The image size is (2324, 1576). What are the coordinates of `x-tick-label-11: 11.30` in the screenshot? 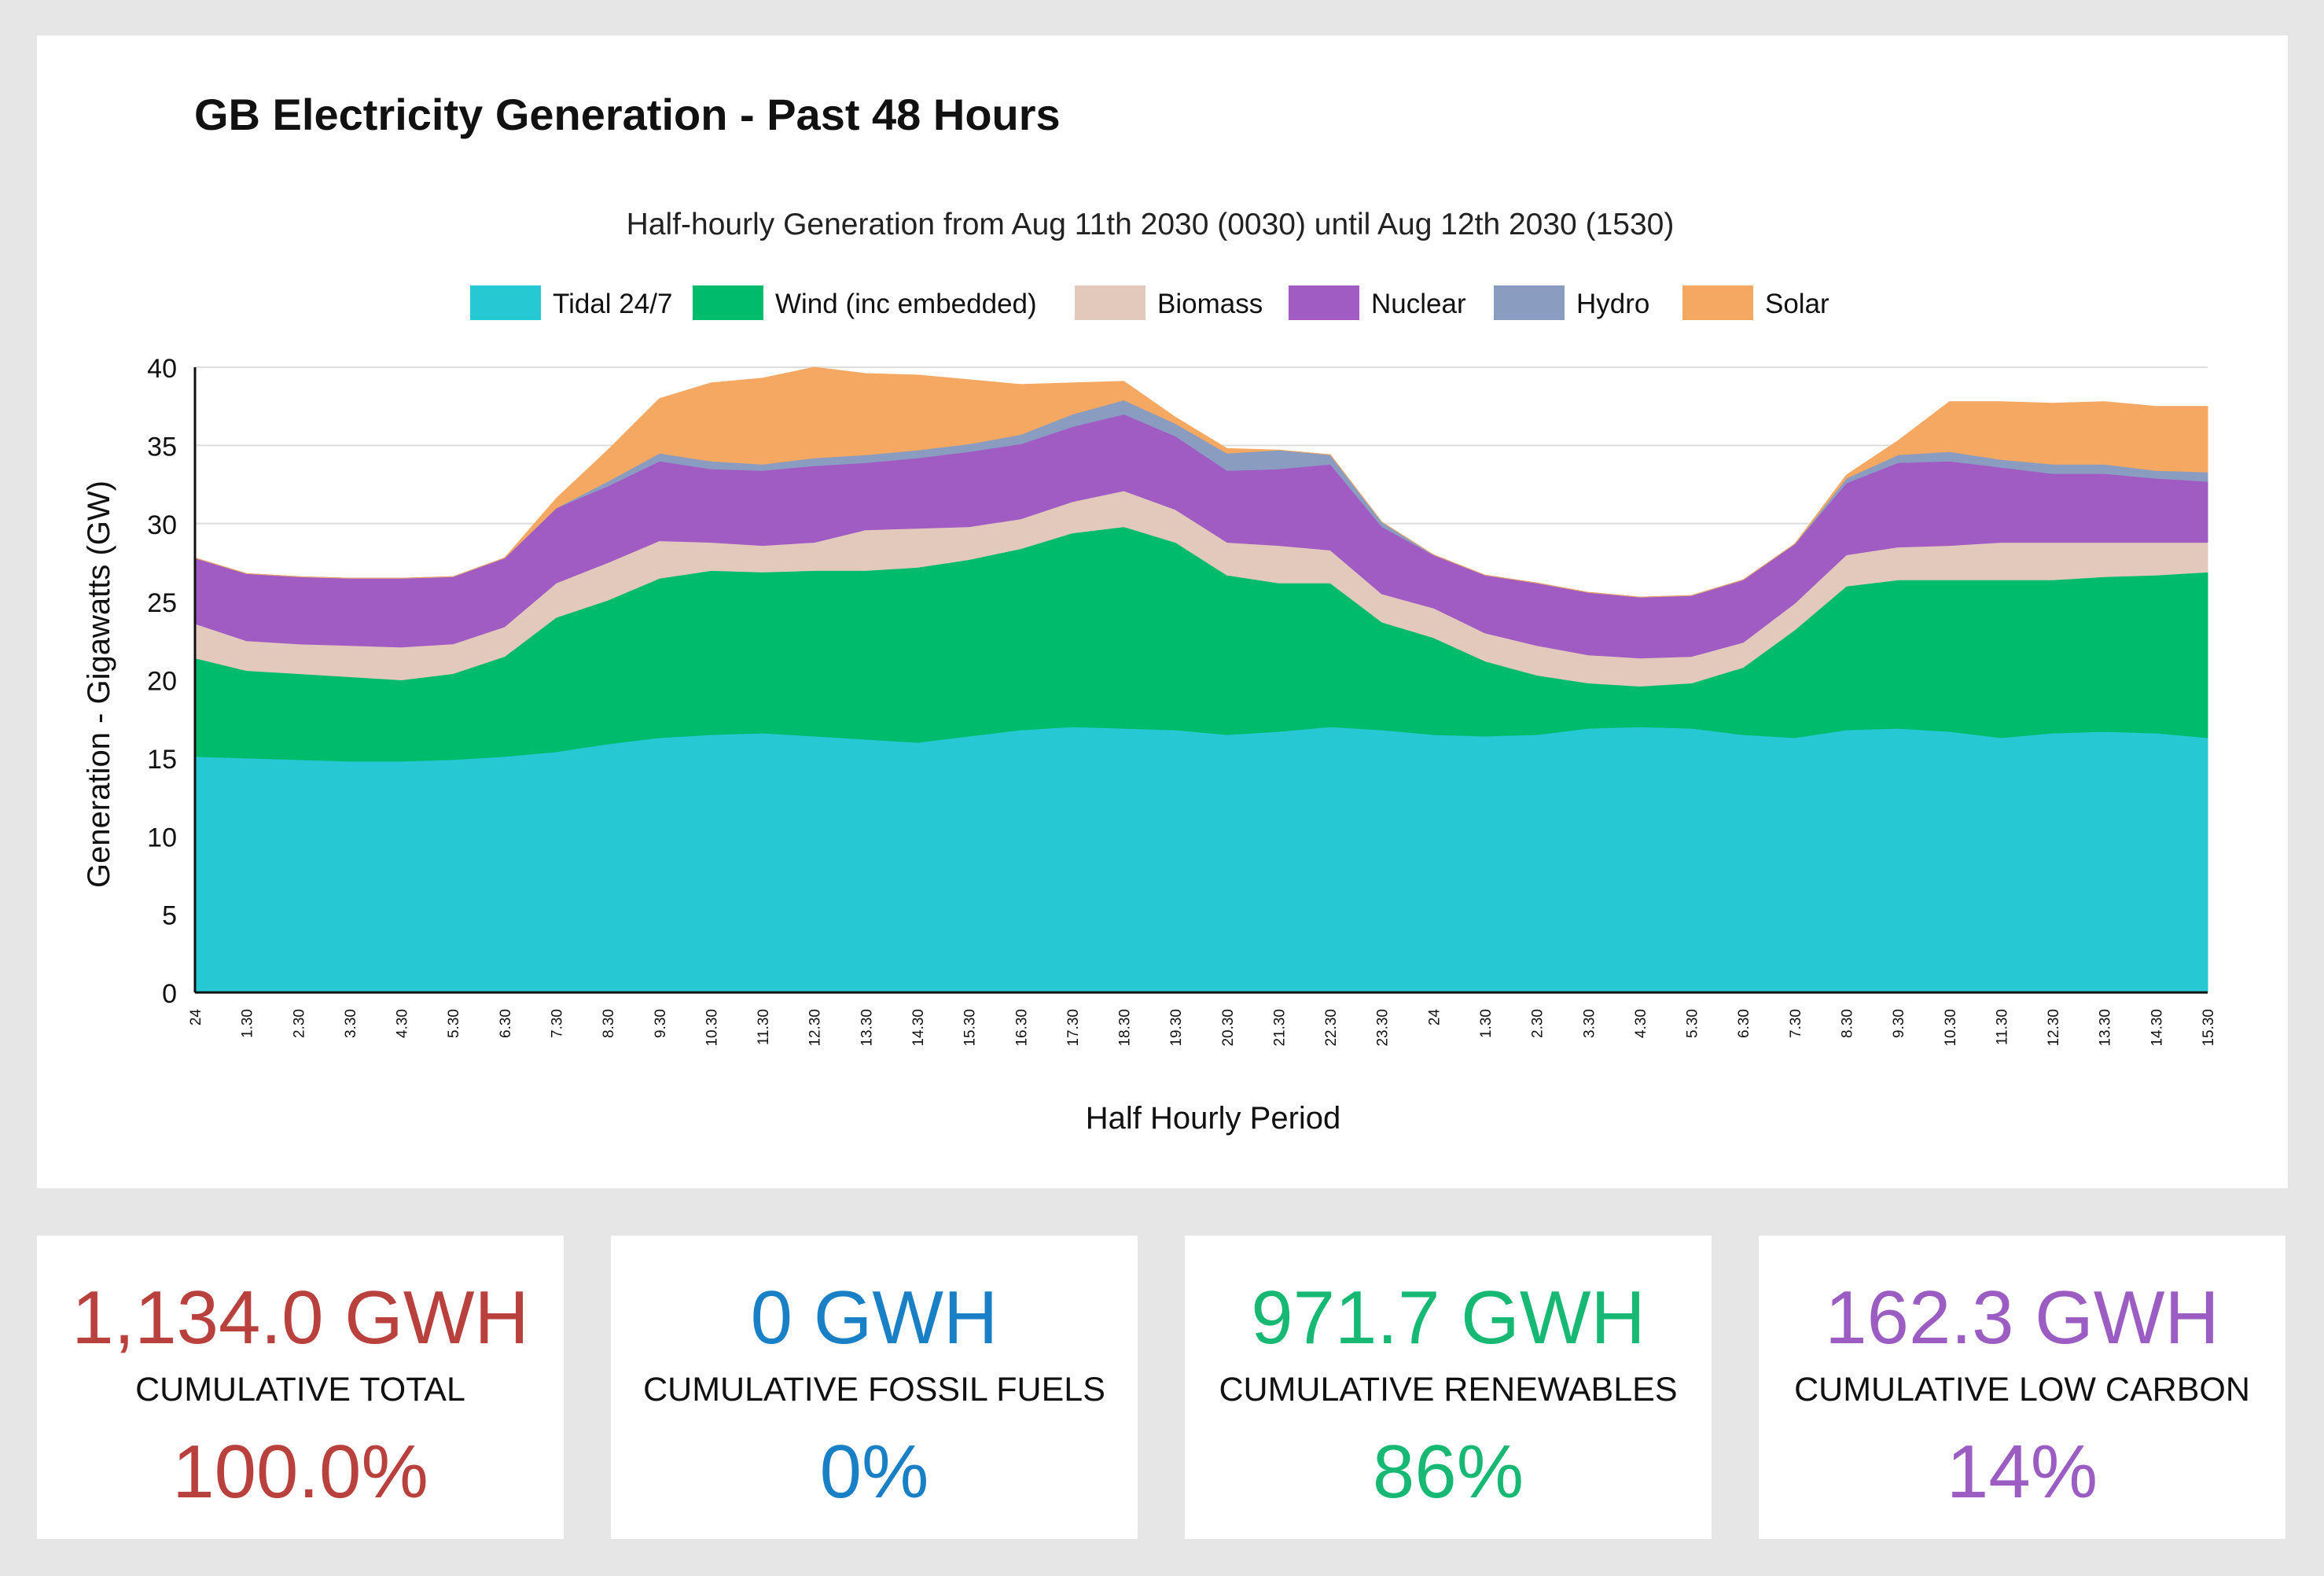 It's located at (764, 1027).